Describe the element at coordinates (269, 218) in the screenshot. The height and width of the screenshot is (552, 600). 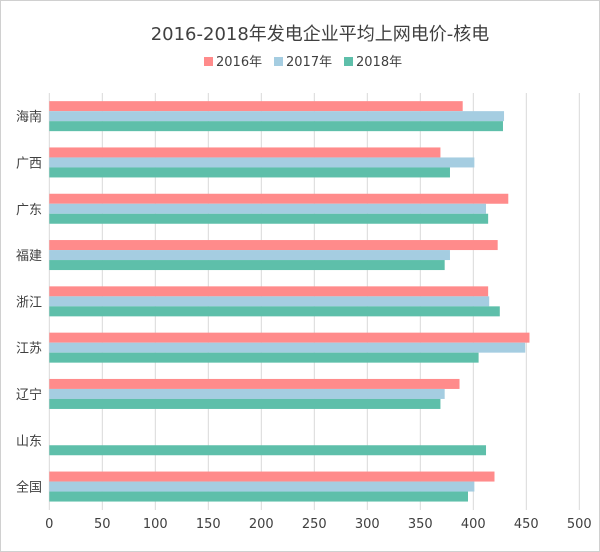
I see `bar-广东-2018年` at that location.